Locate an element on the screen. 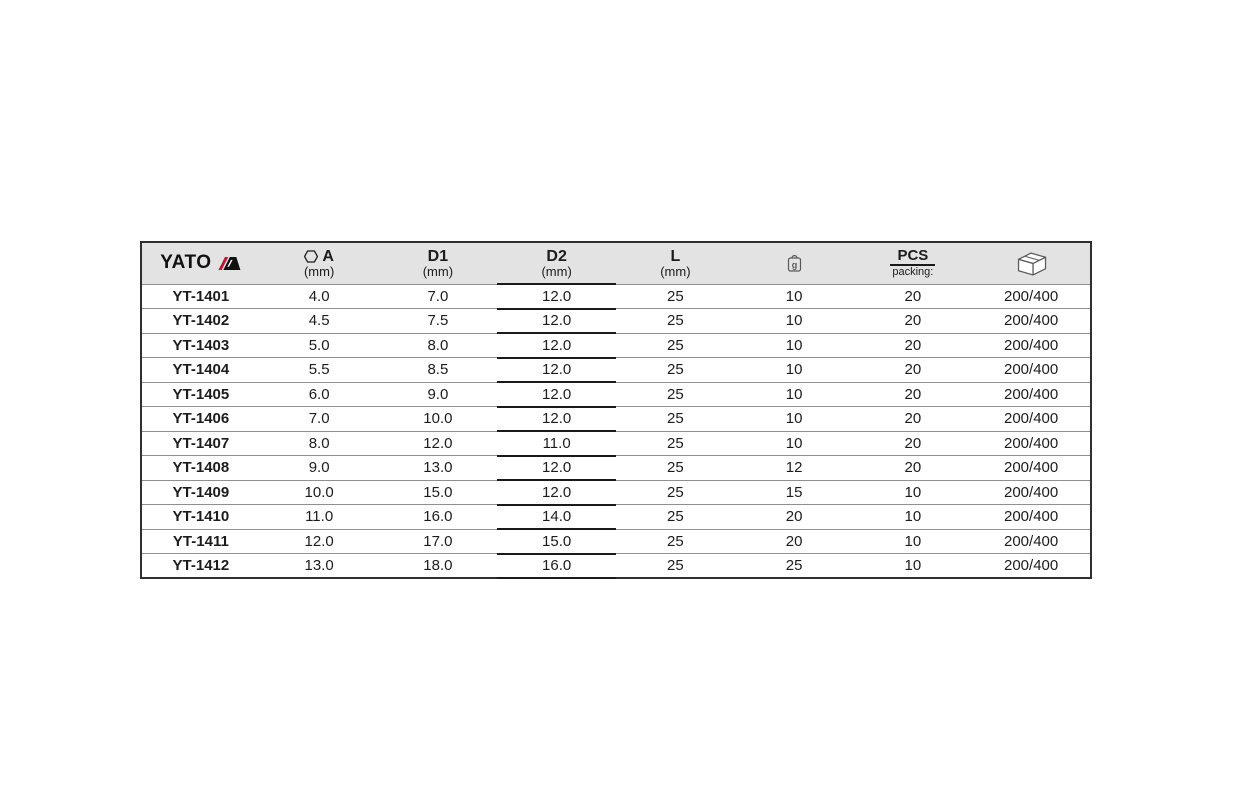  cell-d1: 7.5 is located at coordinates (438, 320).